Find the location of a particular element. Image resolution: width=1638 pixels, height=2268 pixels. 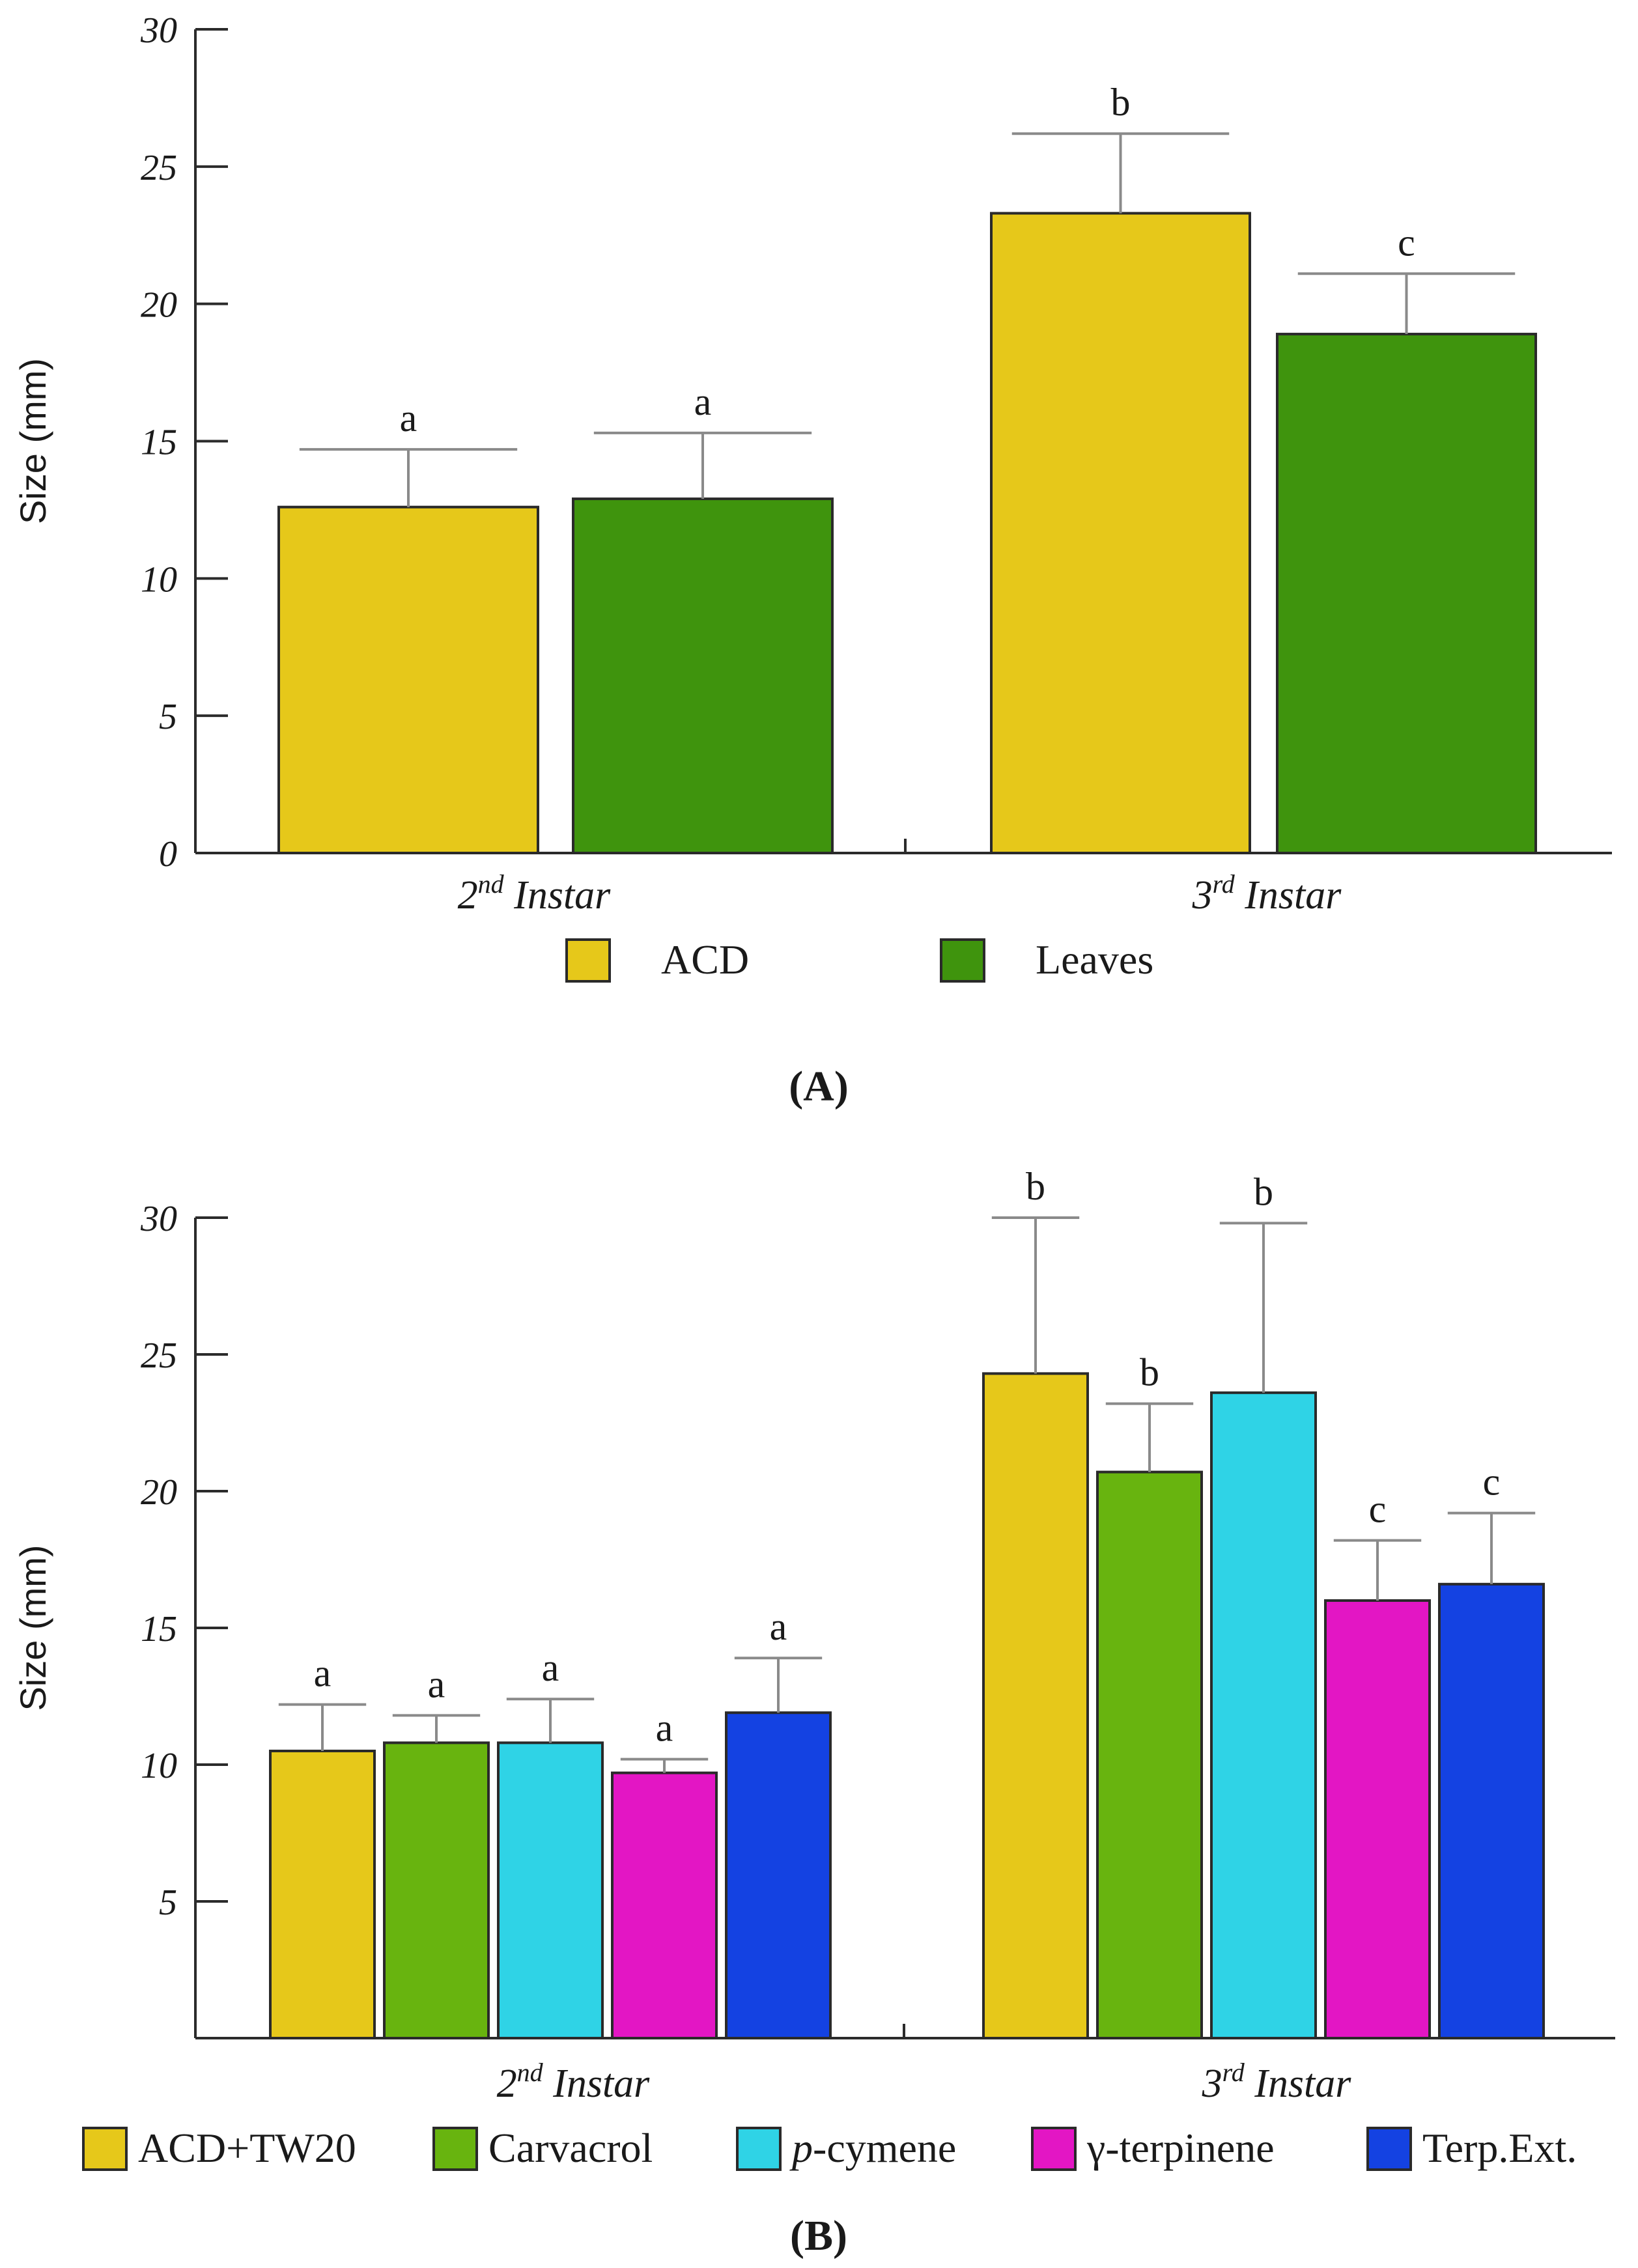

legend-label-part: γ-terpinene is located at coordinates (1181, 2148).